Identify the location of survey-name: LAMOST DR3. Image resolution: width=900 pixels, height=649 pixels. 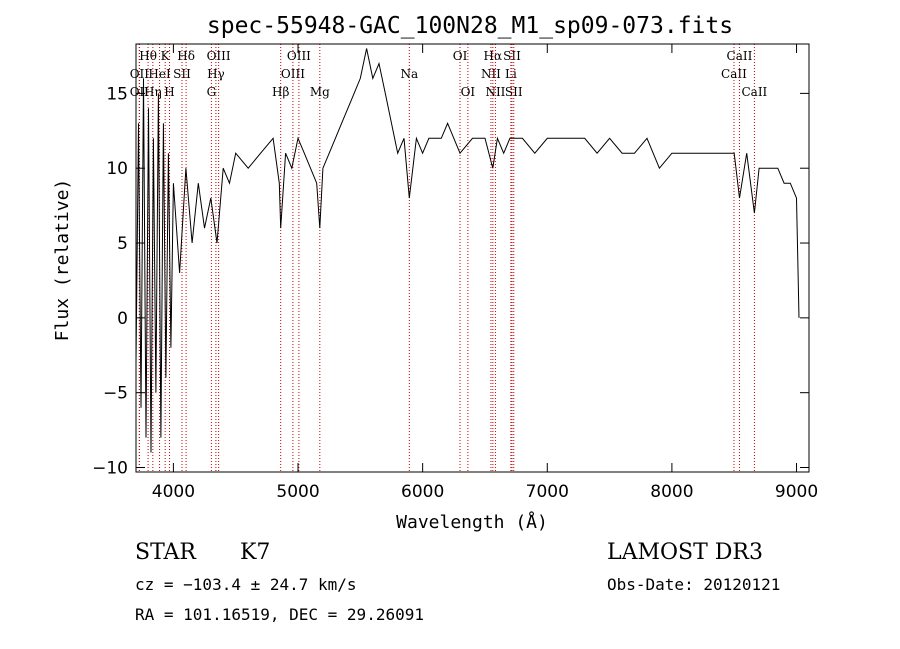
(685, 552).